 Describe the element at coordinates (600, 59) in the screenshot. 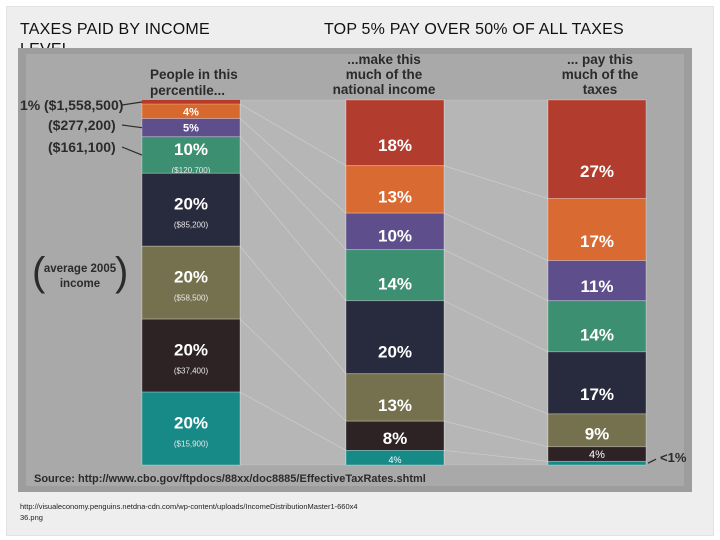

I see `column-header-taxes-line1: ... pay this` at that location.